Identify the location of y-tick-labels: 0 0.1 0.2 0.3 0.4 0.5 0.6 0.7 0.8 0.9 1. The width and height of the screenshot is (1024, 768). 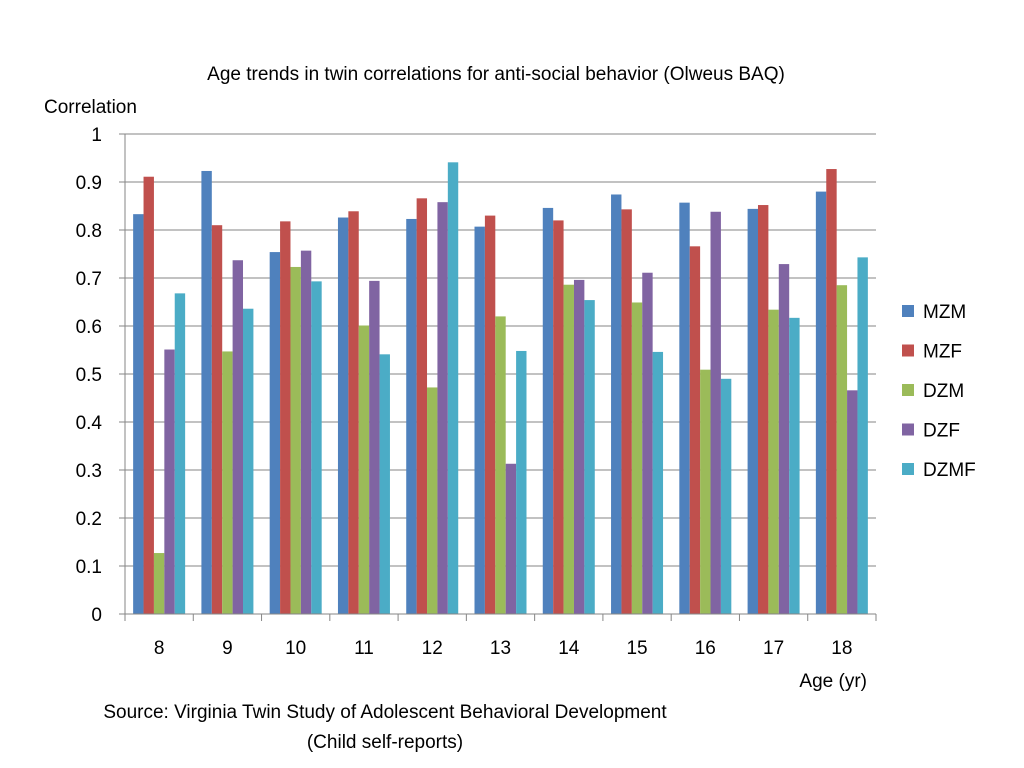
(89, 375).